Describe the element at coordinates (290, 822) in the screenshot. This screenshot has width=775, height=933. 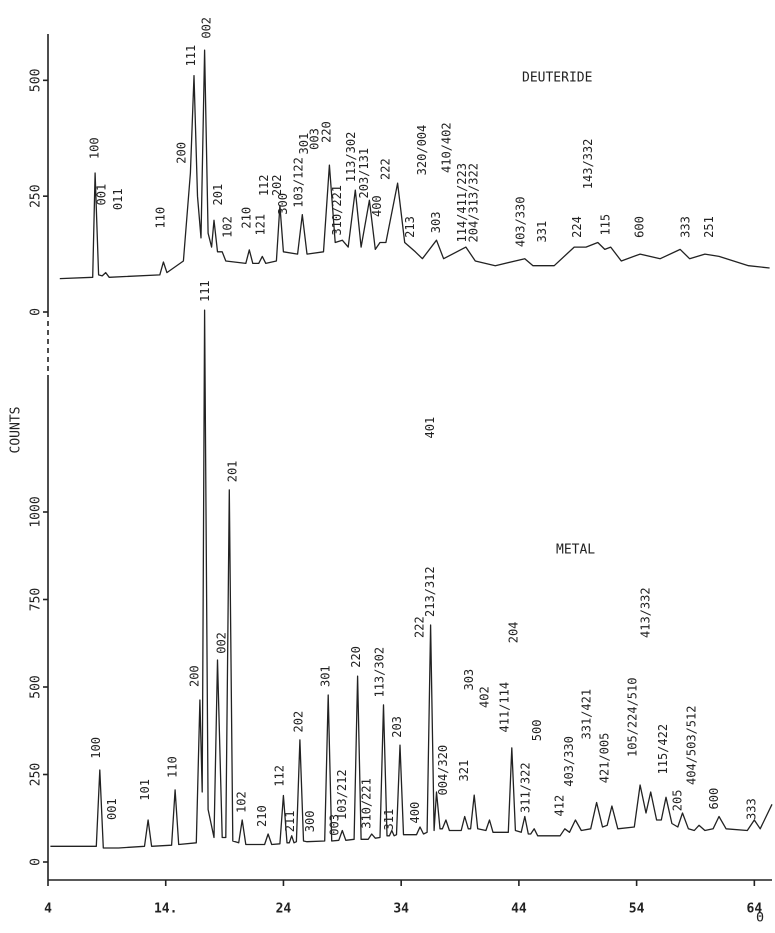
I see `peak-label: 211` at that location.